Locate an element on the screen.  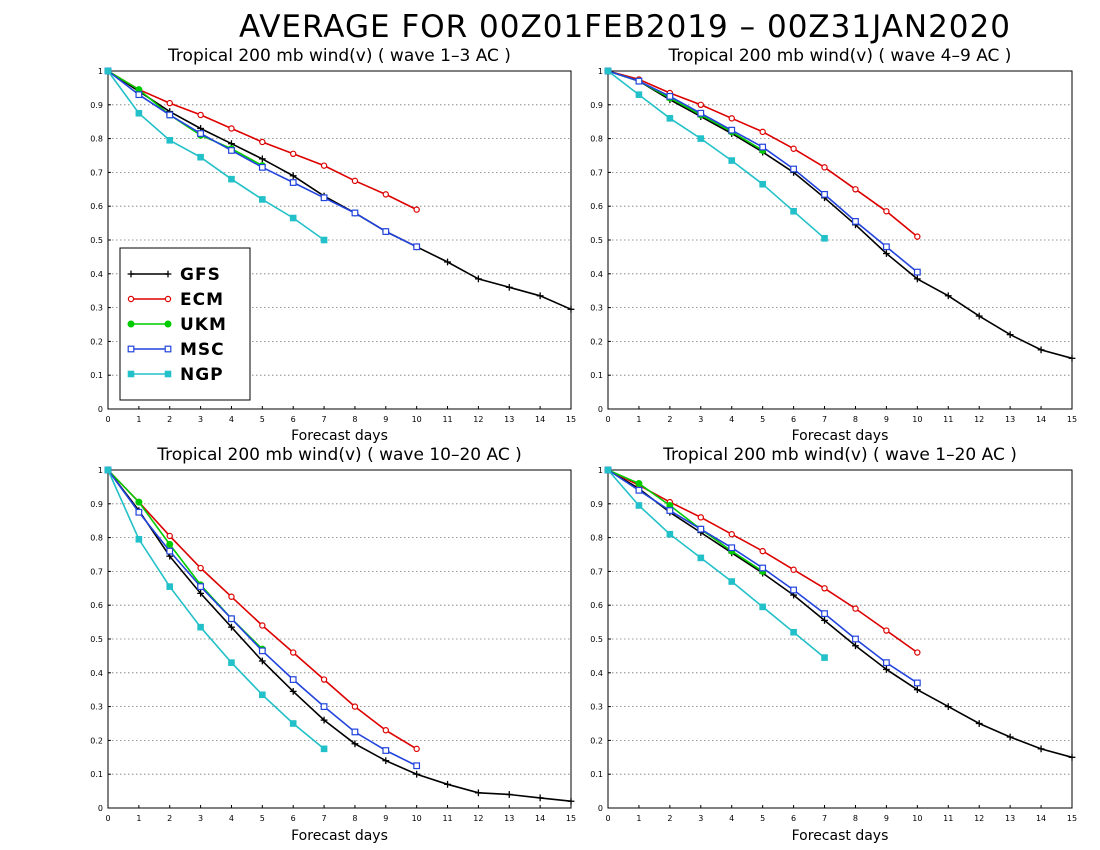
x-tick-label: 1 is located at coordinates (638, 818).